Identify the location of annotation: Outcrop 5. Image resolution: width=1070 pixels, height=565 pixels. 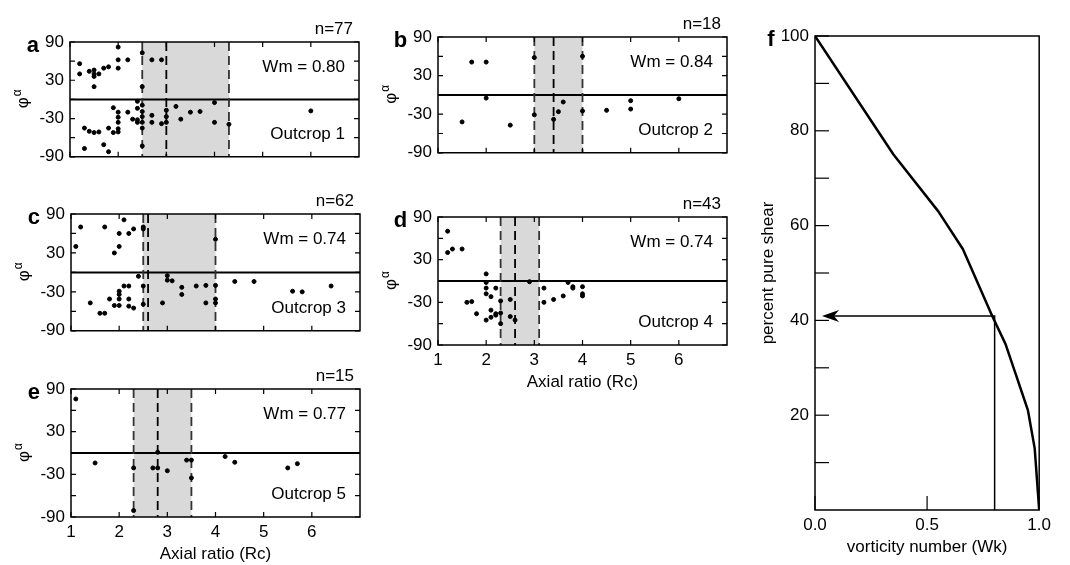
(309, 493).